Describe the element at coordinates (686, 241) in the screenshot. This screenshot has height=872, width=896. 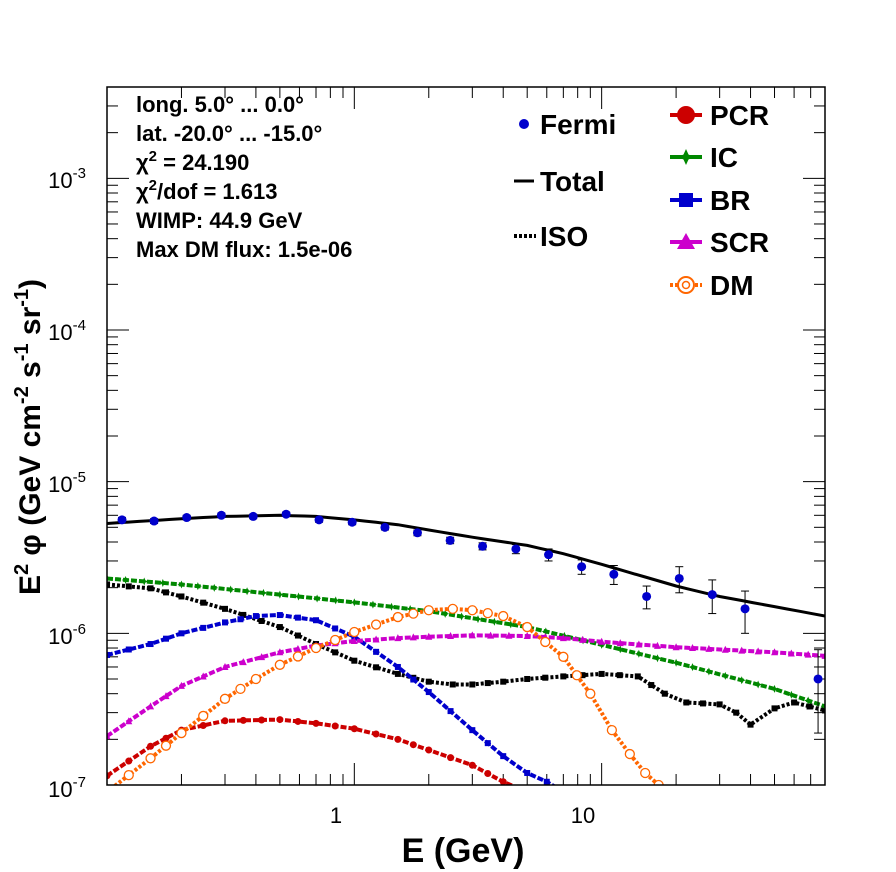
I see `legend-scr-marker` at that location.